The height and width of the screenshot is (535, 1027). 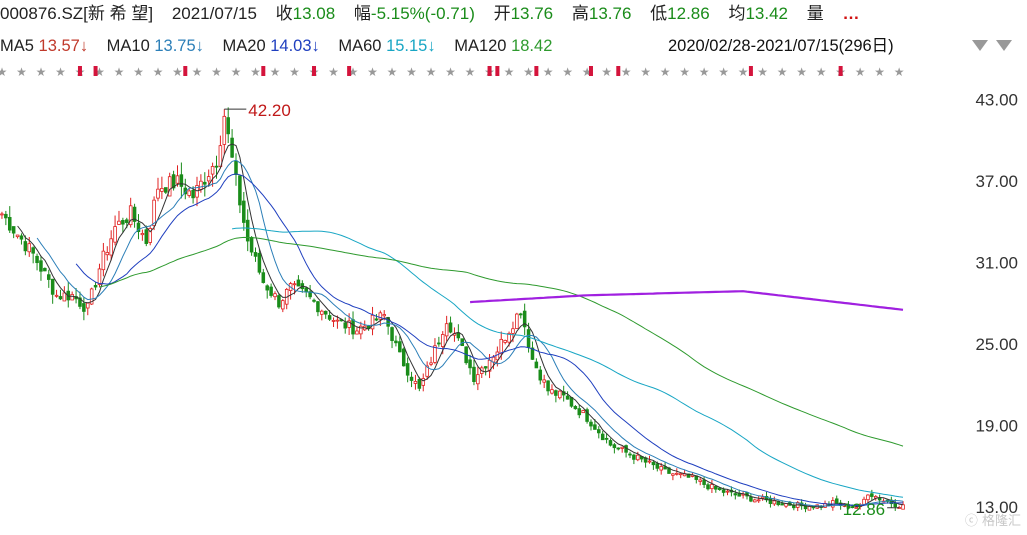 I want to click on ma20-value: 14.03↓, so click(x=295, y=46).